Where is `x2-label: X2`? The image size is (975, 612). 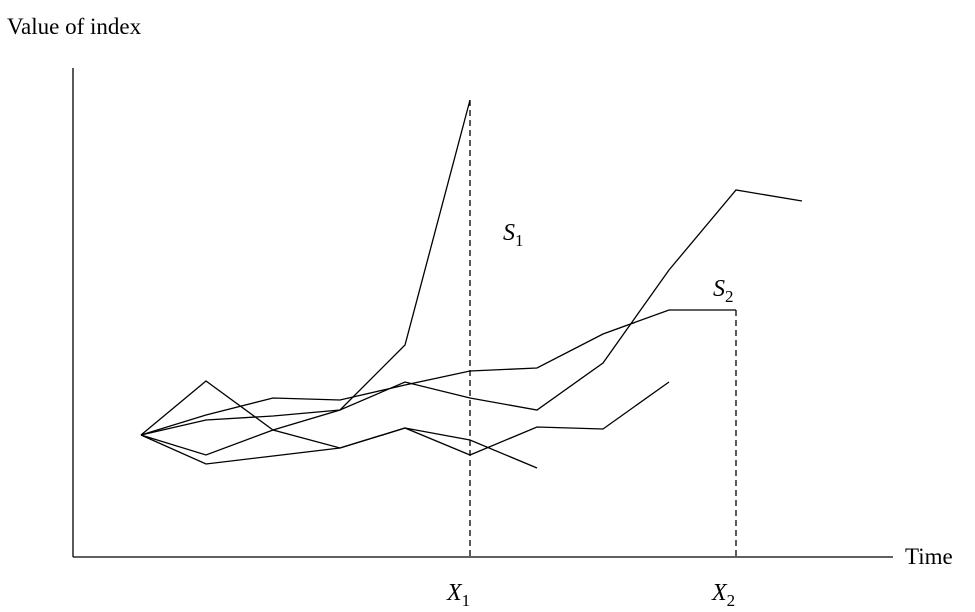
x2-label: X2 is located at coordinates (723, 595).